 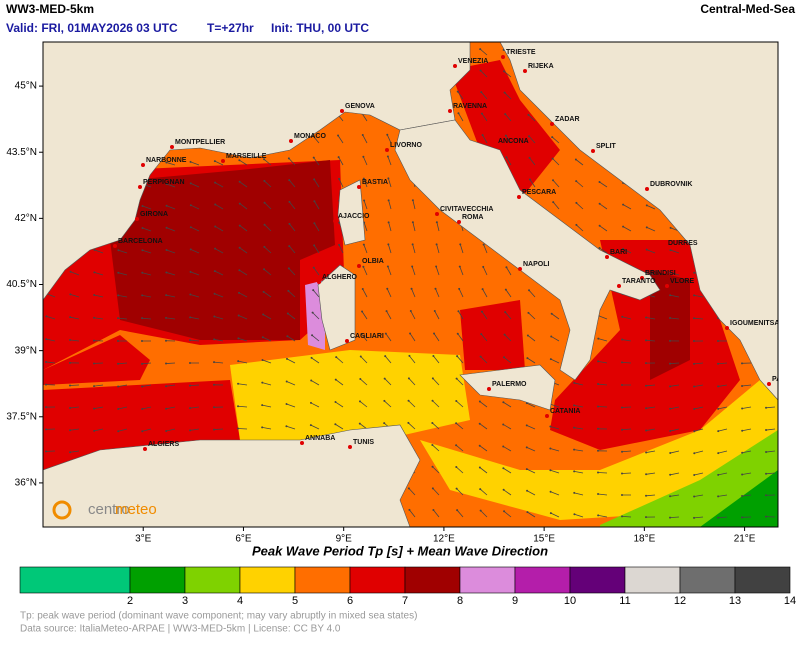 What do you see at coordinates (295, 601) in the screenshot?
I see `colorbar-tick-label: 5` at bounding box center [295, 601].